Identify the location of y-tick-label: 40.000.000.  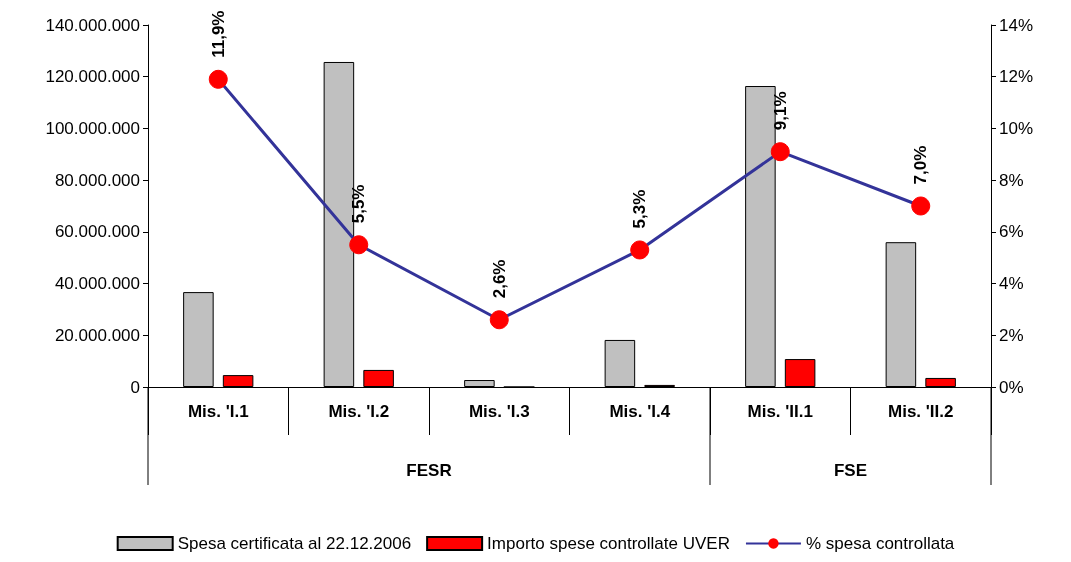
(97, 284).